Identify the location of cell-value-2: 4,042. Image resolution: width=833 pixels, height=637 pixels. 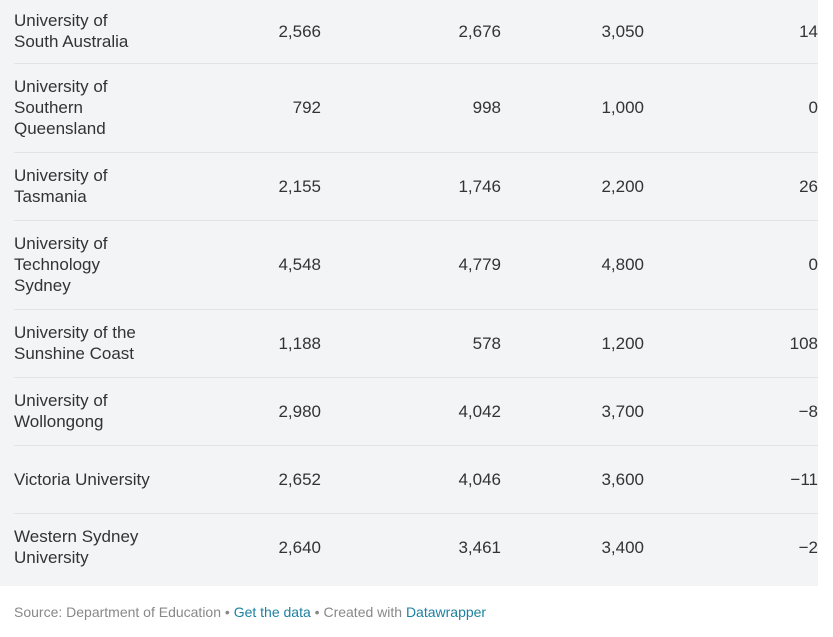
(411, 411).